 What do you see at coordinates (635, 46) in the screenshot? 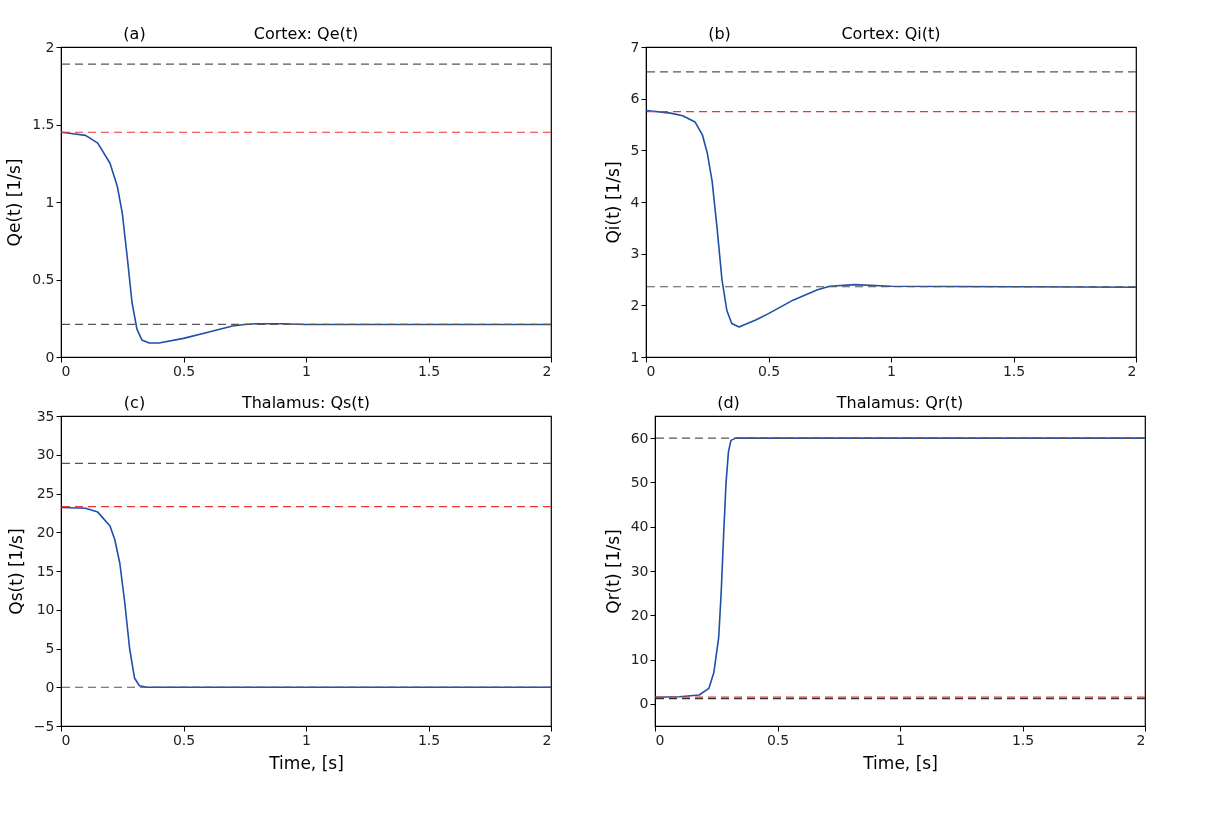
I see `y-tick-label: 7` at bounding box center [635, 46].